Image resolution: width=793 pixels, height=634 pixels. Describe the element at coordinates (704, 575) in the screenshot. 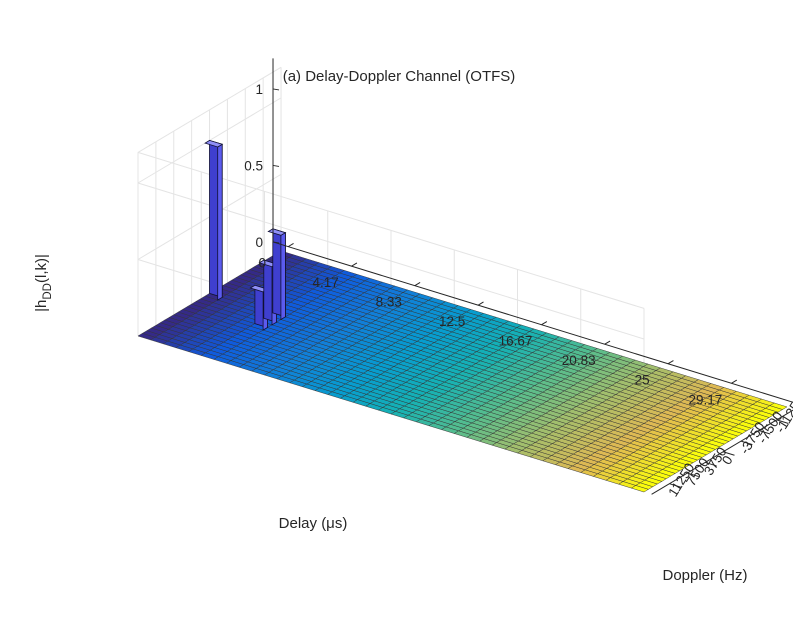

I see `y-axis-label: Doppler (Hz)` at that location.